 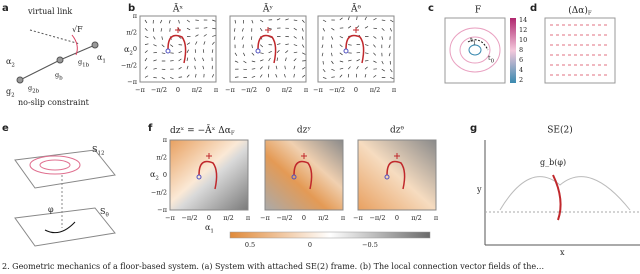 I want to click on annotation: φ, so click(x=51, y=209).